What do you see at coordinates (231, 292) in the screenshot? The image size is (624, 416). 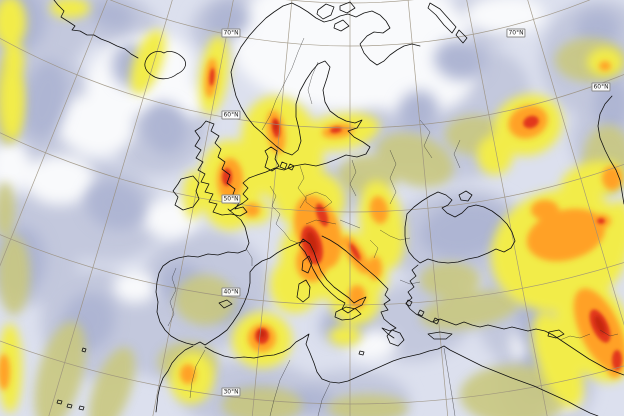 I see `latitude-label-40n-left: 40°N` at bounding box center [231, 292].